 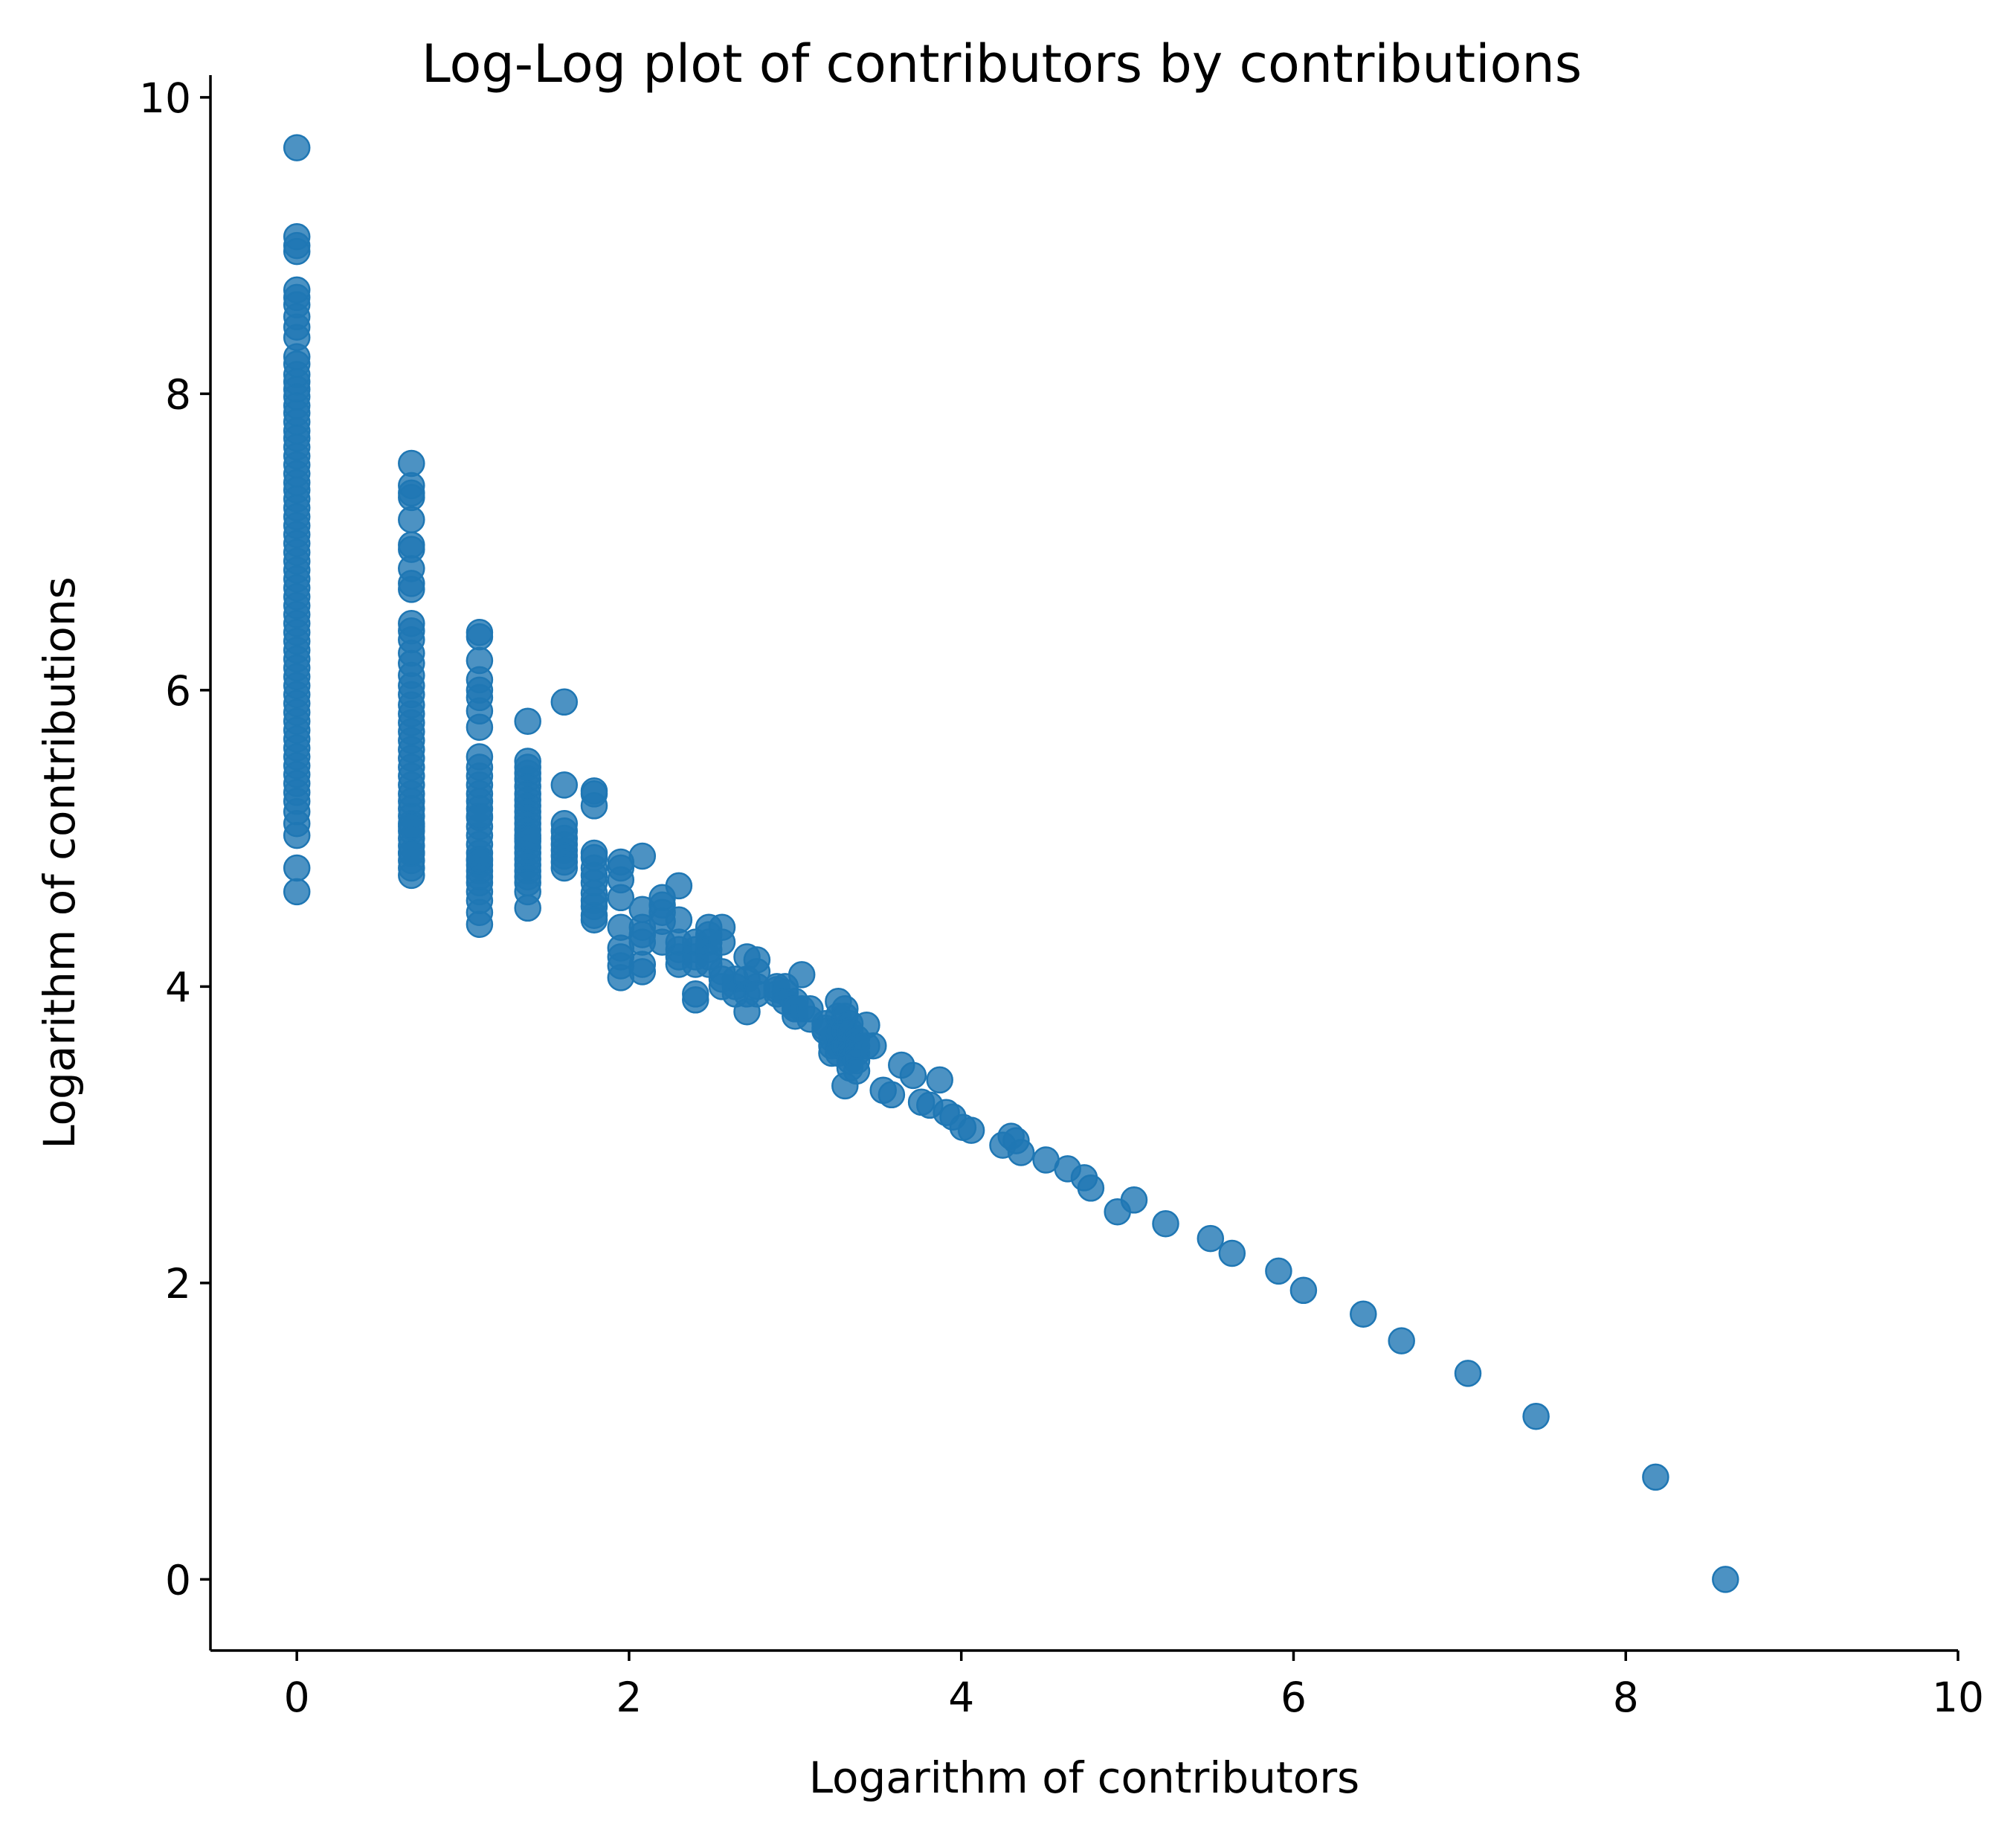 What do you see at coordinates (178, 394) in the screenshot?
I see `y-tick-label: 8` at bounding box center [178, 394].